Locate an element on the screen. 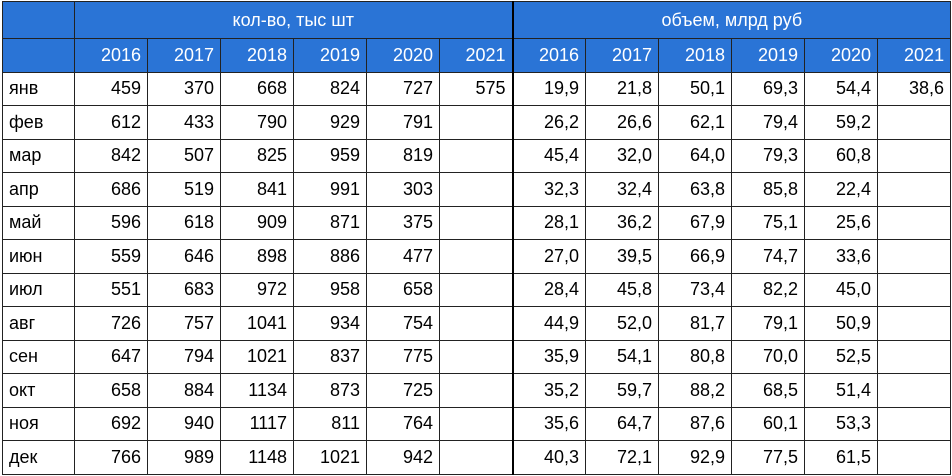  value-cell: 507 is located at coordinates (184, 155).